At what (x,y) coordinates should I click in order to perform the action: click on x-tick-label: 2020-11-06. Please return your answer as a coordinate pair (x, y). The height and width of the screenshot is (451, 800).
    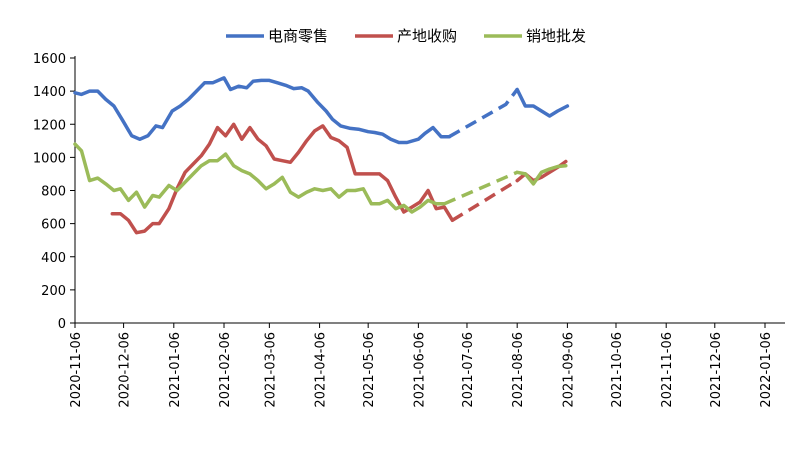
    Looking at the image, I should click on (76, 370).